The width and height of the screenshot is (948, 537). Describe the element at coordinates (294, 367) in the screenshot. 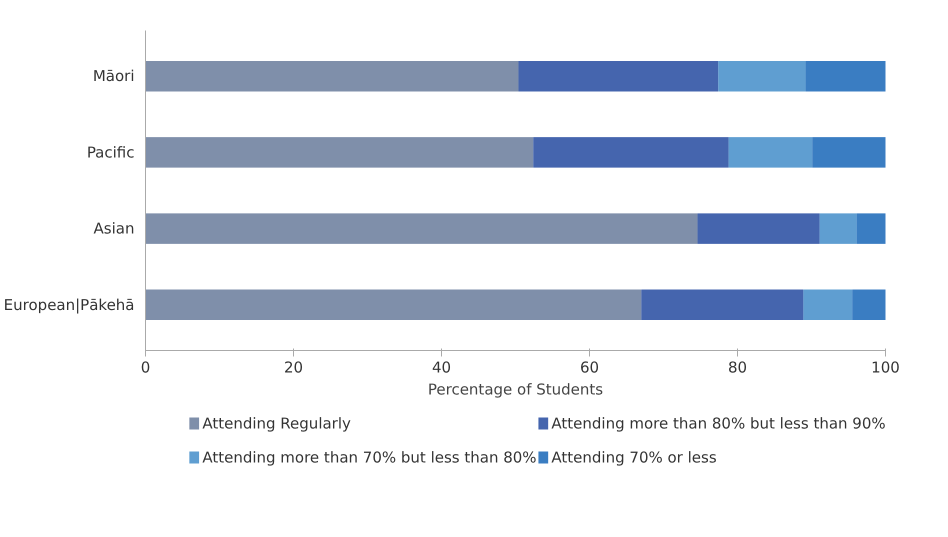

I see `x-tick-label: 20` at that location.